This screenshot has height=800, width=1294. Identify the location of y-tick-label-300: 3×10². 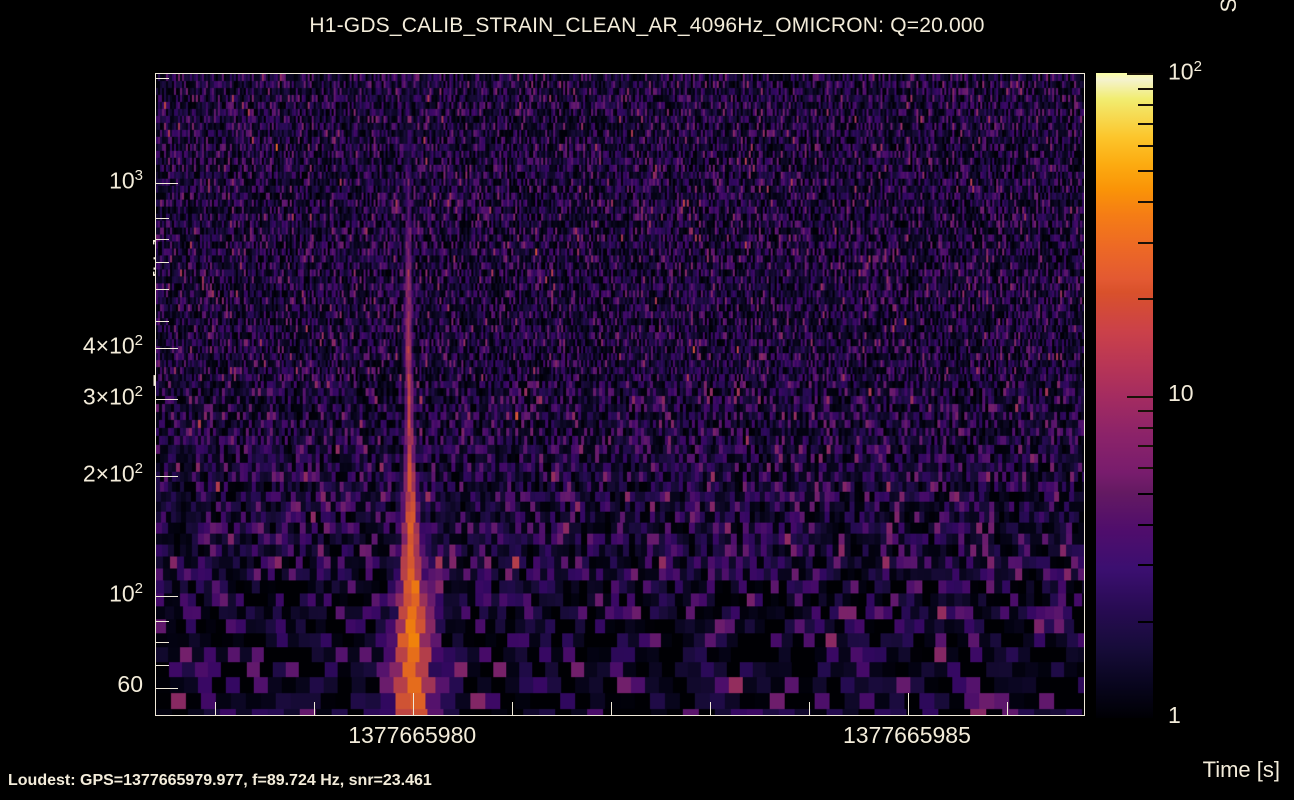
(112, 396).